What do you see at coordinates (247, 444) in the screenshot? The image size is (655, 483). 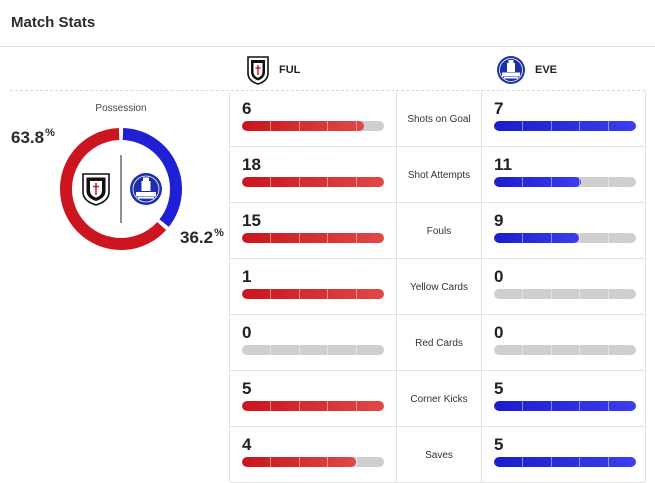 I see `home-stat-value: 4` at bounding box center [247, 444].